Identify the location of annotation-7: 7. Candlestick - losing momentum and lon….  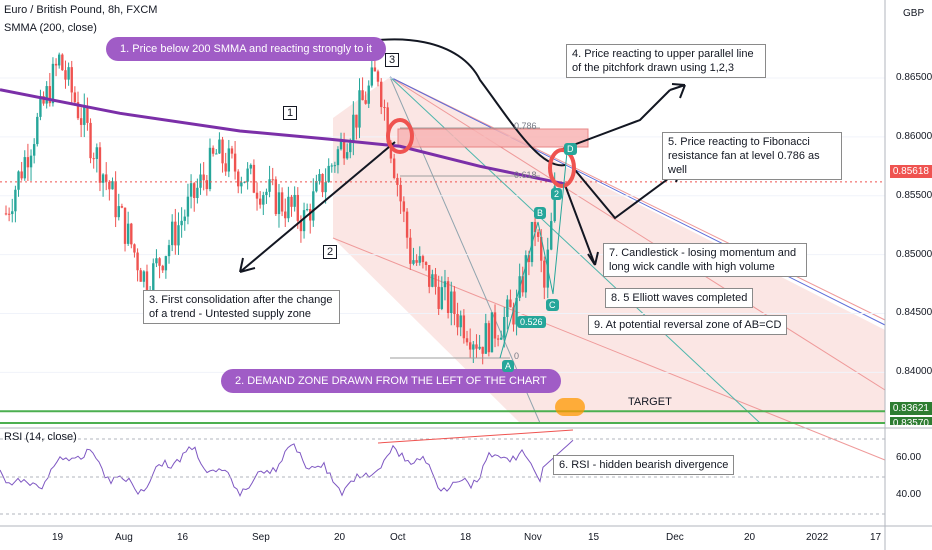
(705, 260).